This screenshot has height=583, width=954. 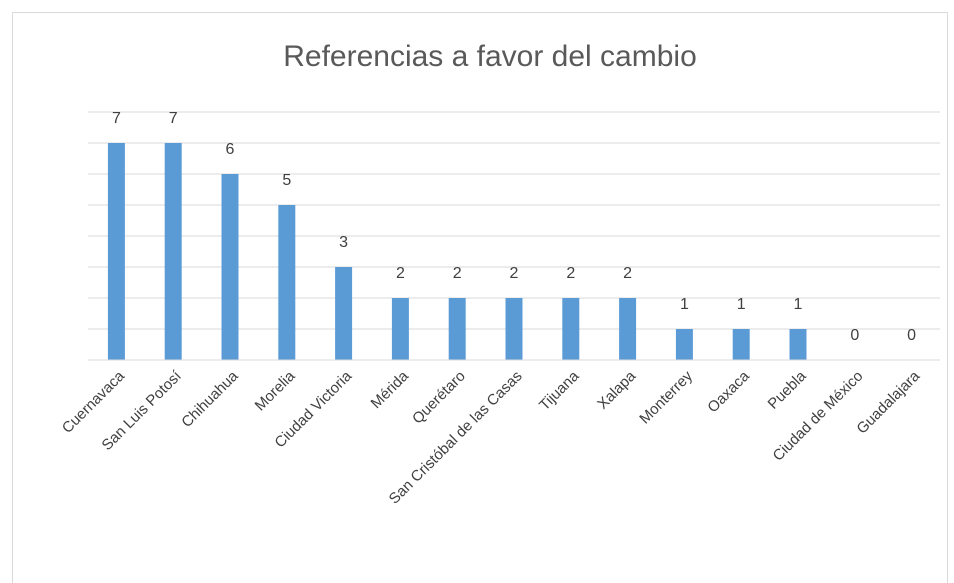 What do you see at coordinates (343, 242) in the screenshot?
I see `value-label: 3` at bounding box center [343, 242].